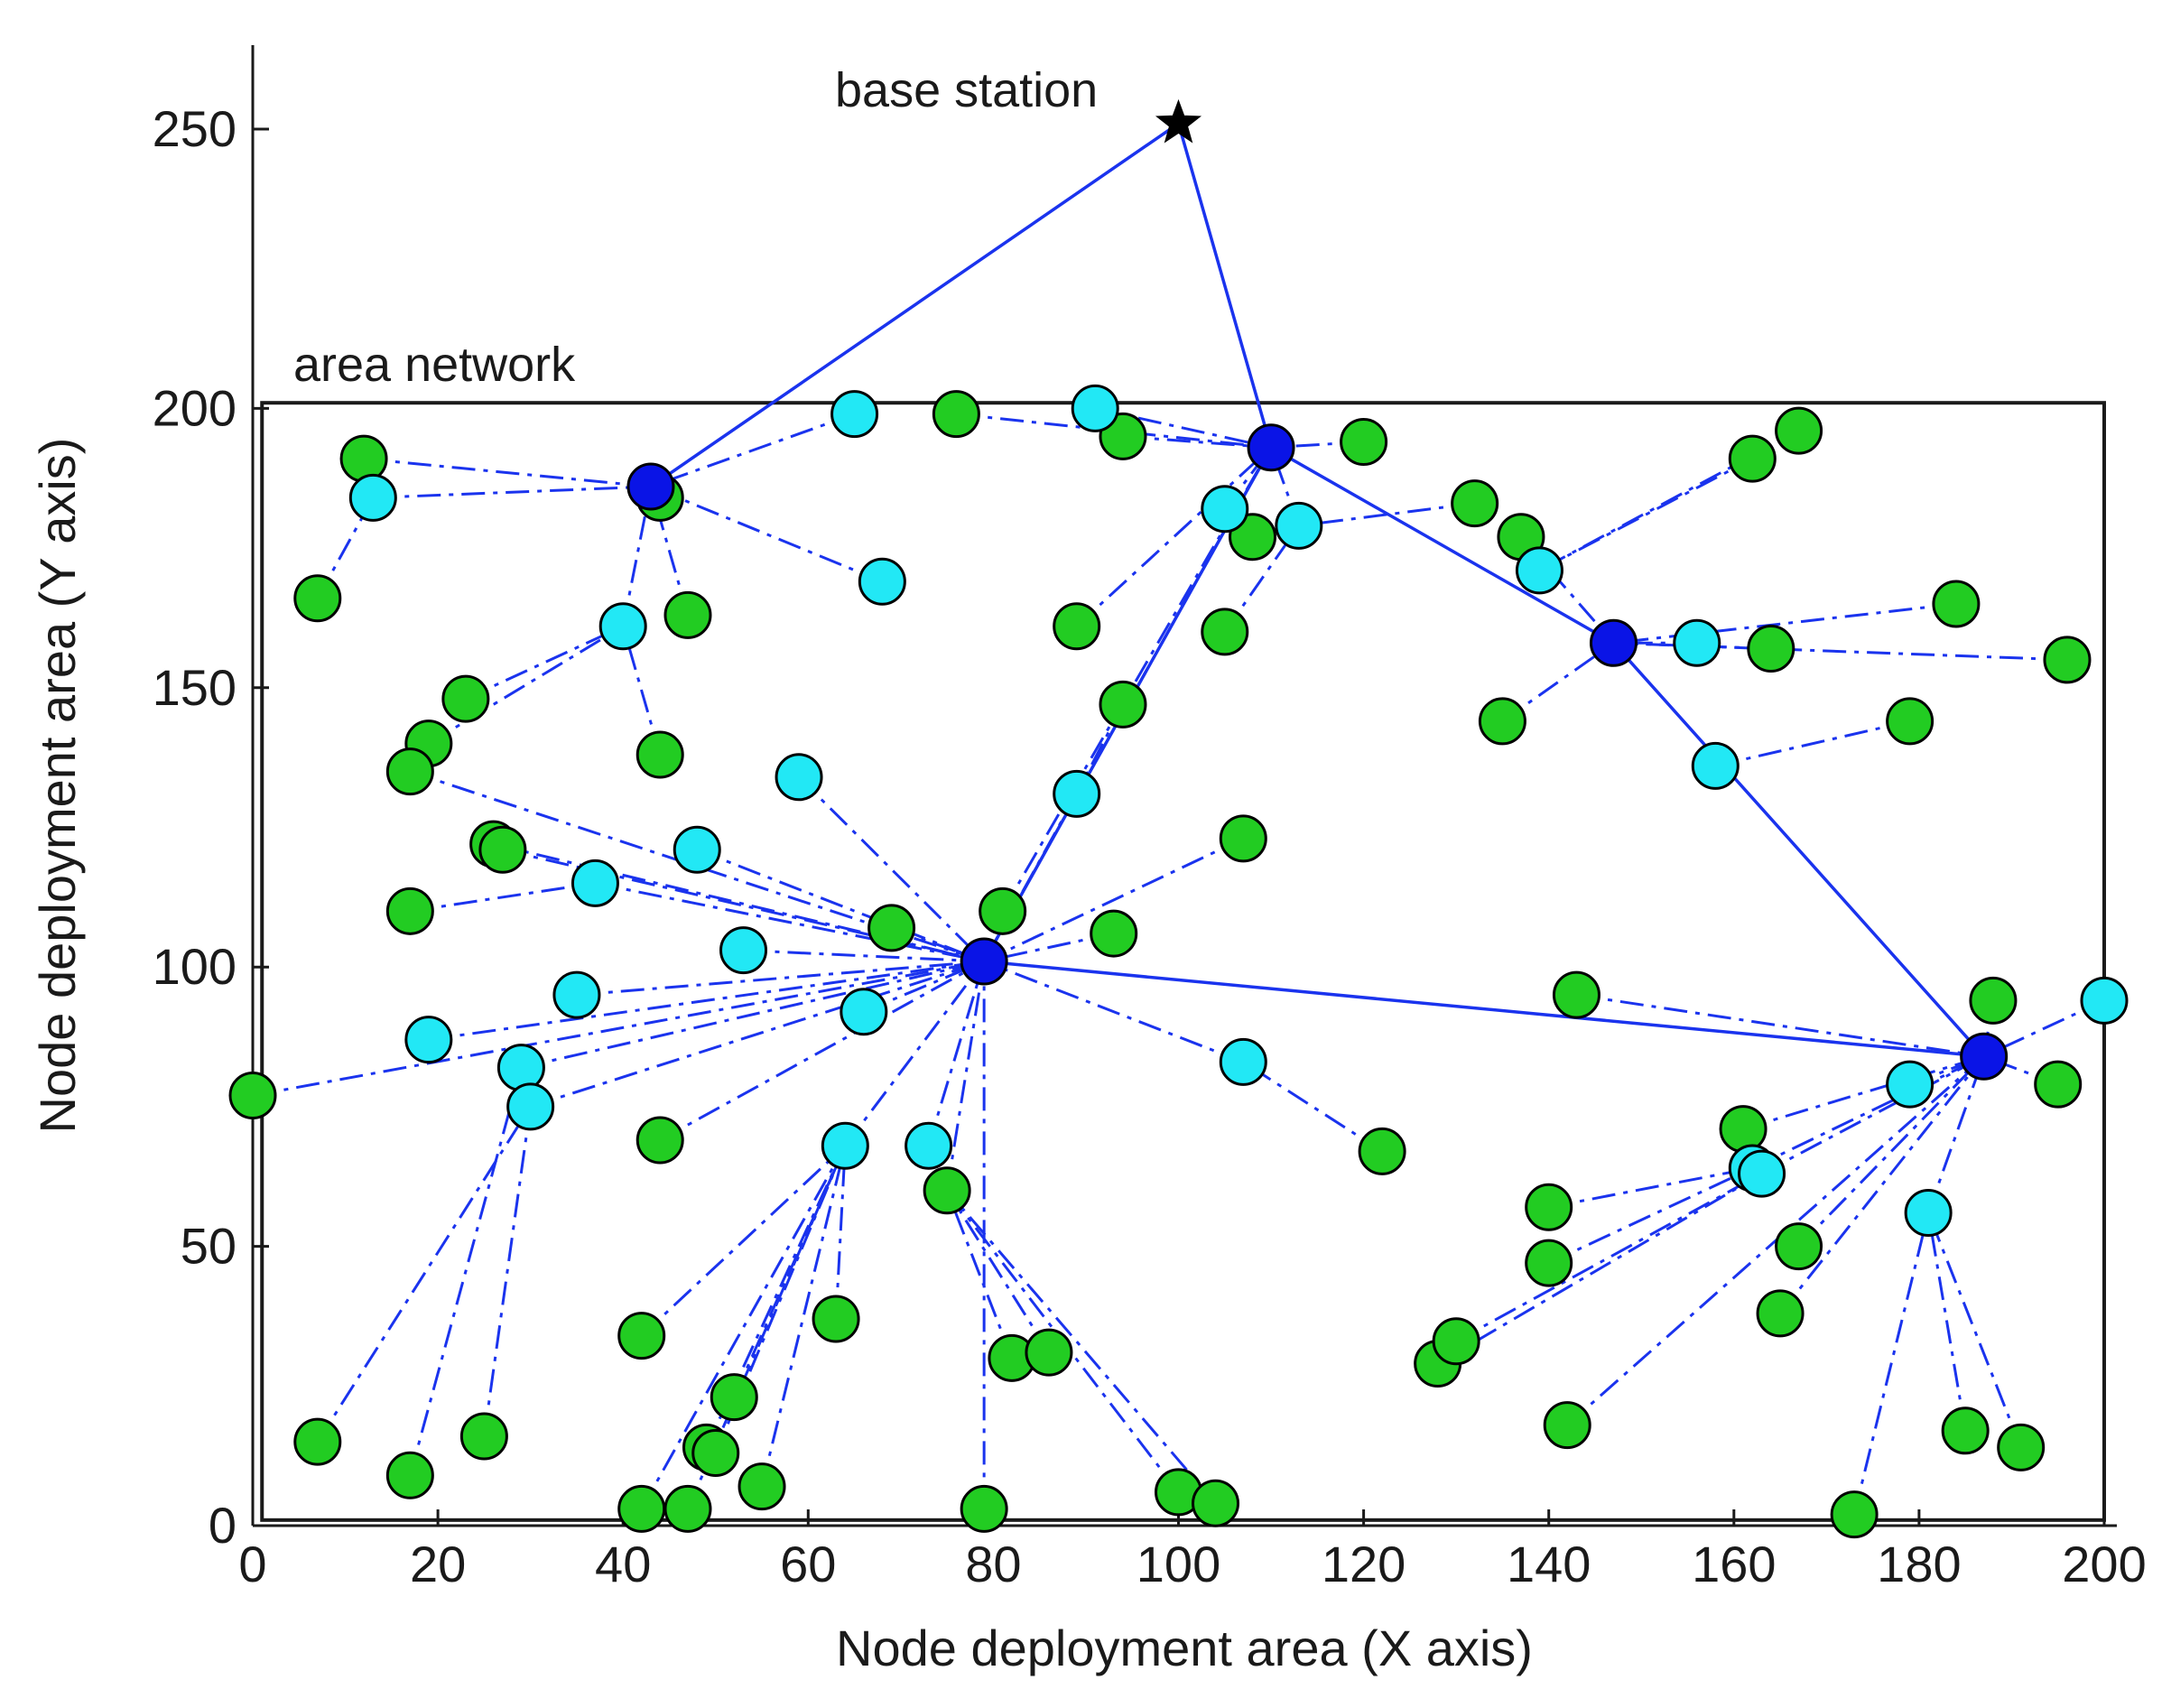  Describe the element at coordinates (993, 1564) in the screenshot. I see `x-tick-label: 80` at that location.